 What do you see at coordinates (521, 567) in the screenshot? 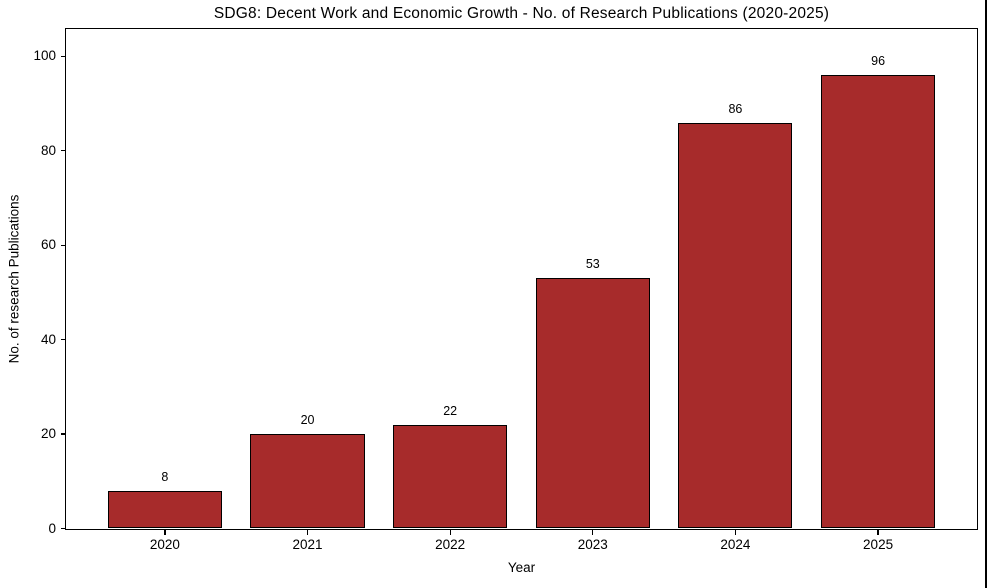
I see `x-axis-label: Year` at bounding box center [521, 567].